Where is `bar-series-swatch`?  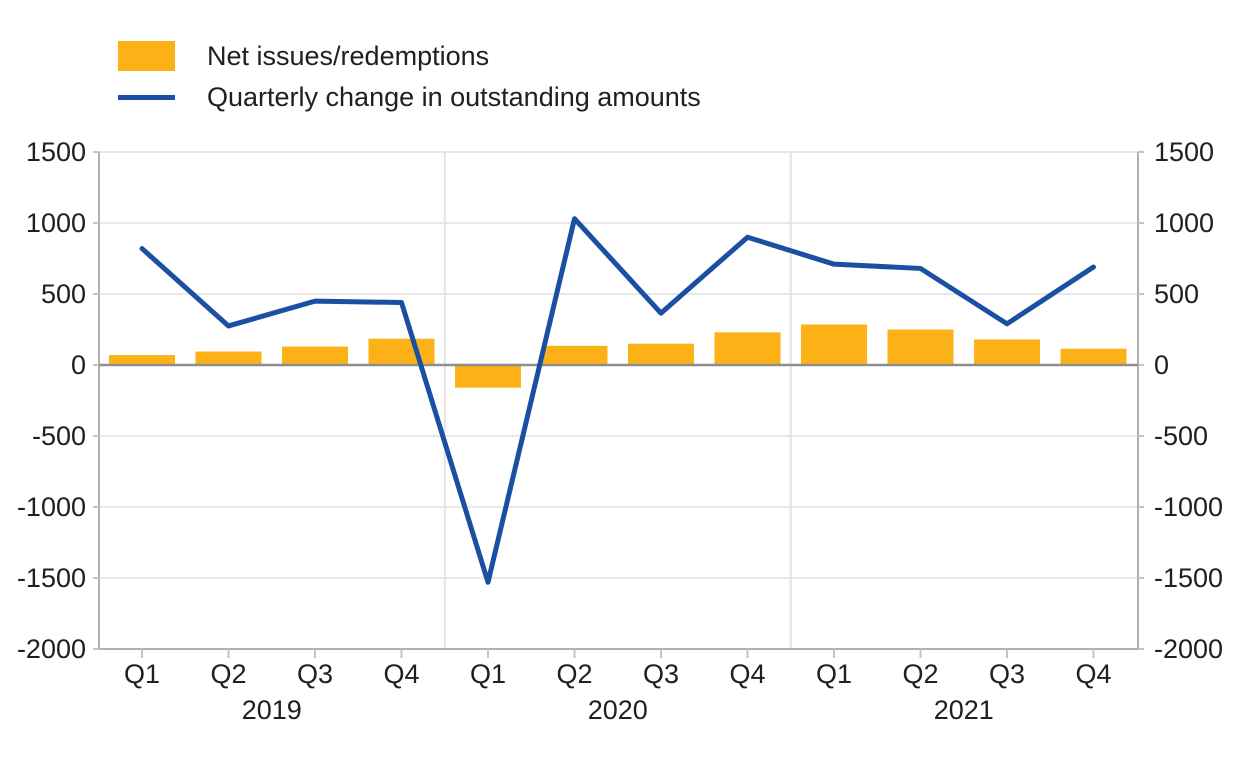
bar-series-swatch is located at coordinates (146, 56).